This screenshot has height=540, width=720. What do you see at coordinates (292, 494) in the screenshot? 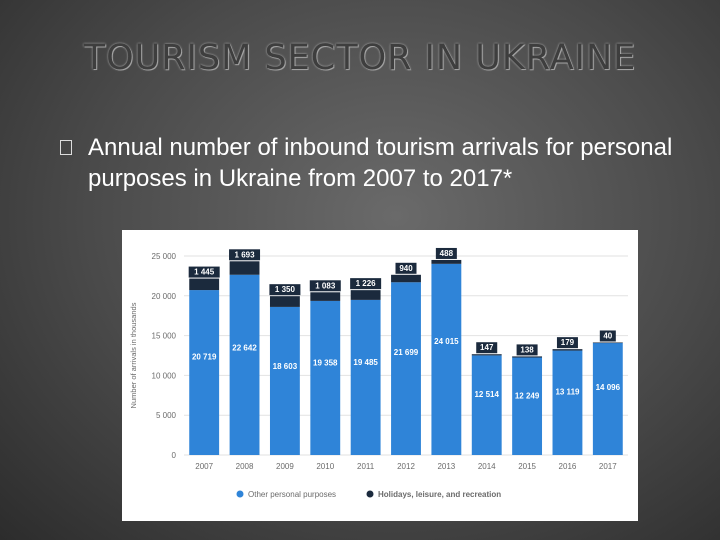
I see `legend-label-other-personal: Other personal purposes` at bounding box center [292, 494].